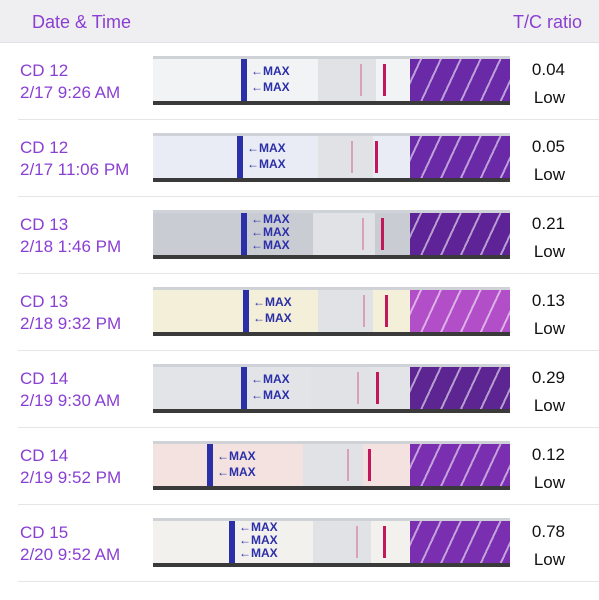 Image resolution: width=599 pixels, height=600 pixels. I want to click on date-time-column-header: Date & Time, so click(82, 22).